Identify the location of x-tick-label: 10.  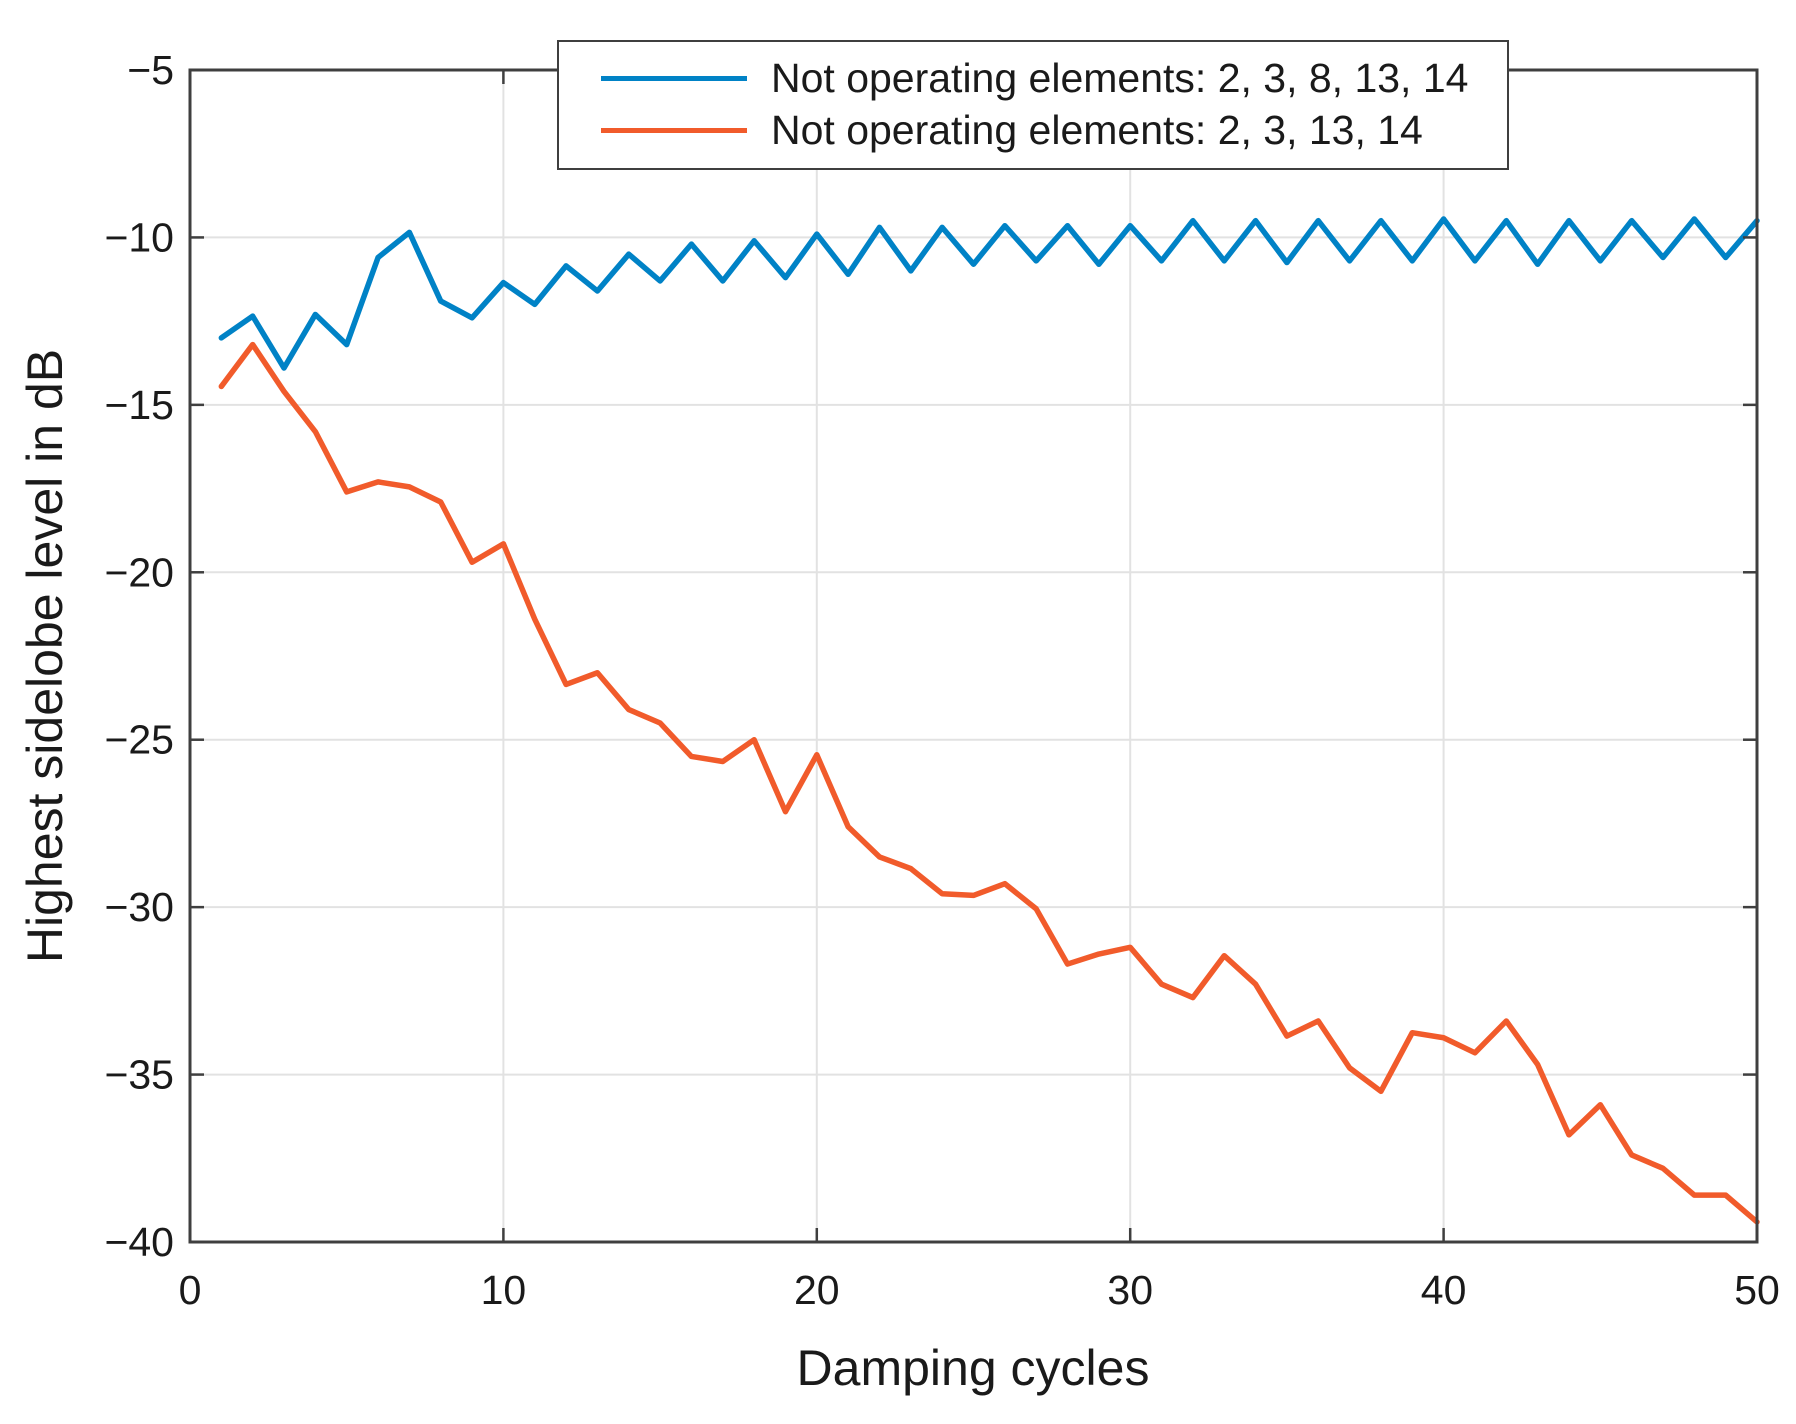
(504, 1290).